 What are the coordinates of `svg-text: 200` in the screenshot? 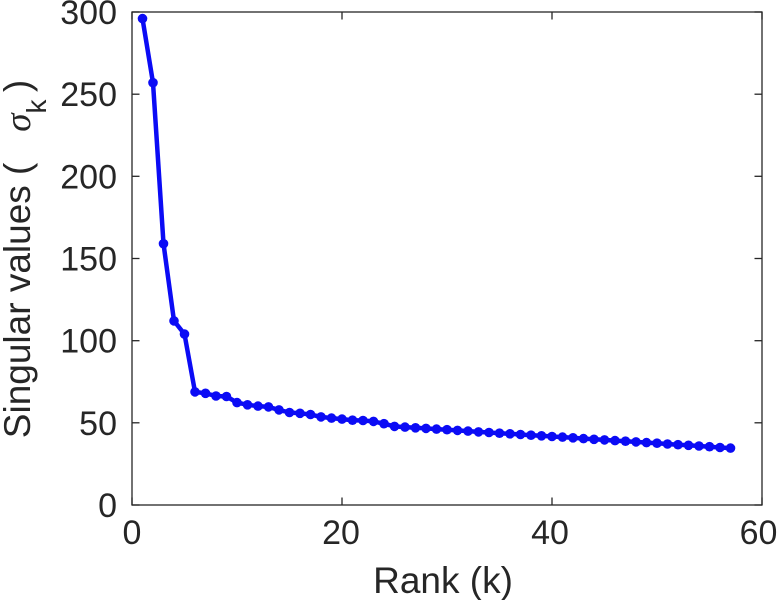 It's located at (88, 177).